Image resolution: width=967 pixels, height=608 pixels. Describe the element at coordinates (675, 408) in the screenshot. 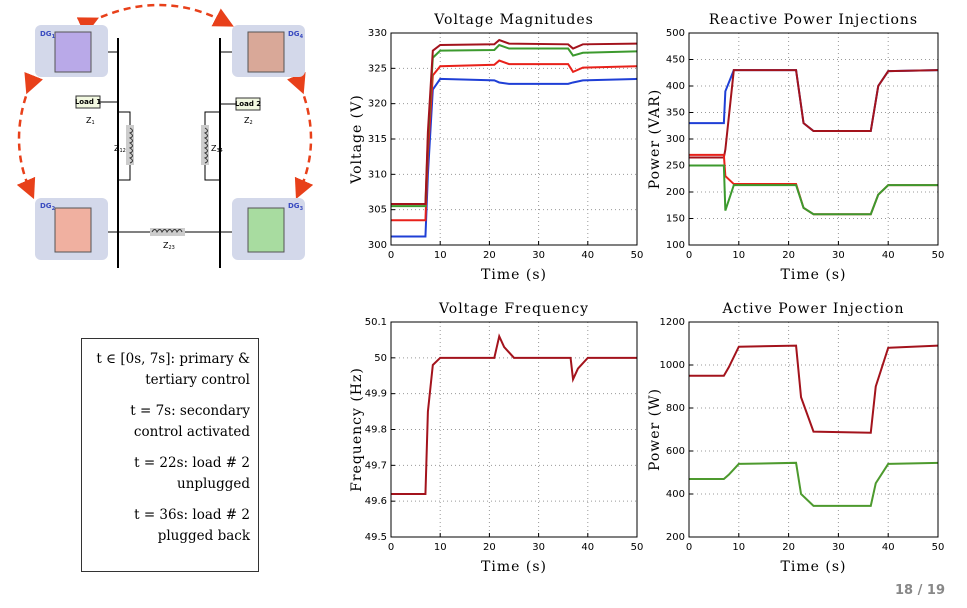

I see `y-tick-label: 800` at that location.